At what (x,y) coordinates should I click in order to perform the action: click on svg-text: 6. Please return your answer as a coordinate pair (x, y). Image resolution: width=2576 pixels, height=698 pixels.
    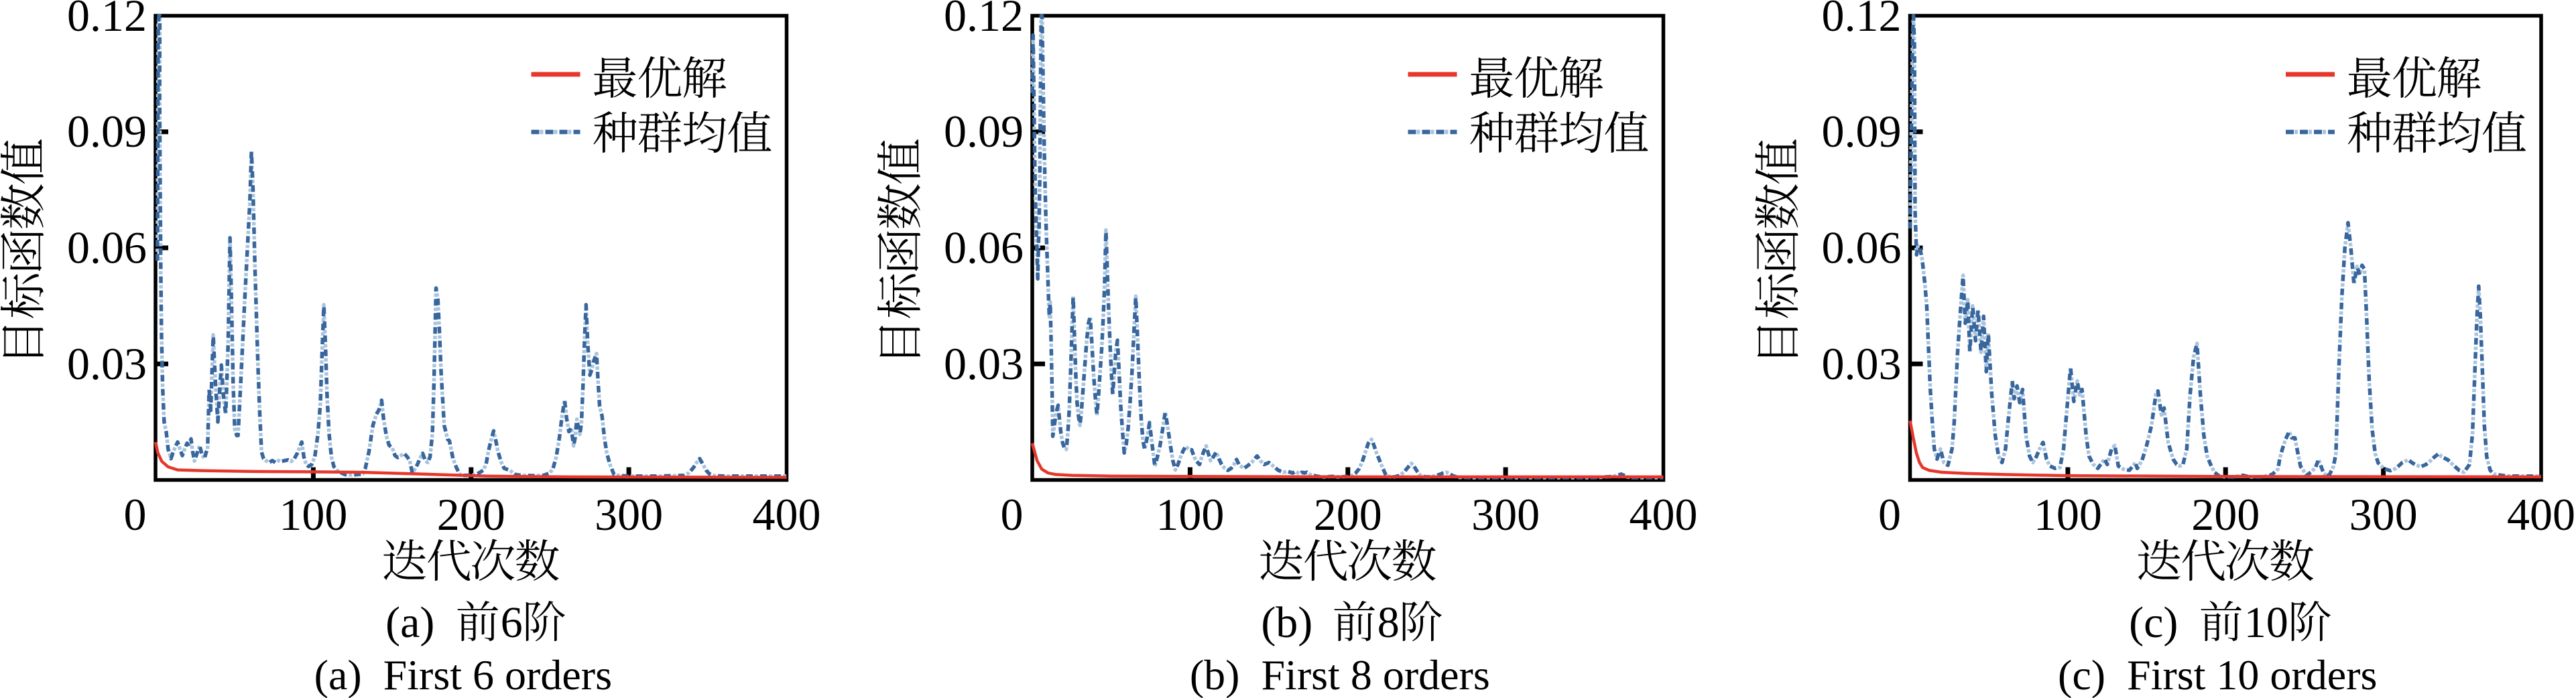
    Looking at the image, I should click on (512, 622).